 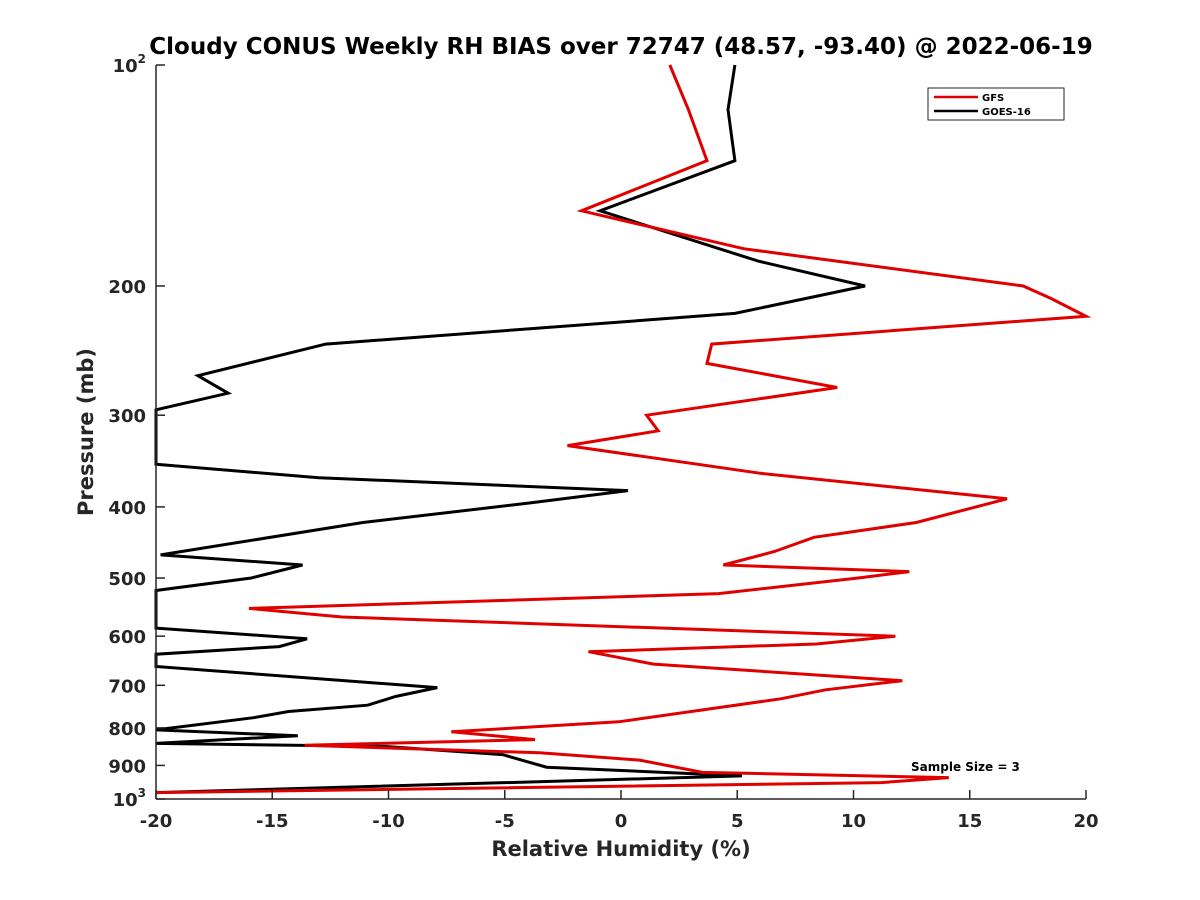 I want to click on sample-size-annotation: Sample Size = 3, so click(x=965, y=767).